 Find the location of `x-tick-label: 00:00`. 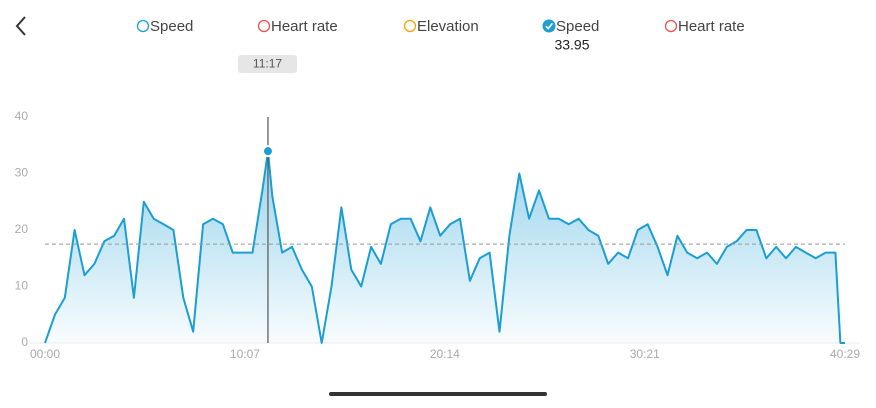

x-tick-label: 00:00 is located at coordinates (45, 354).